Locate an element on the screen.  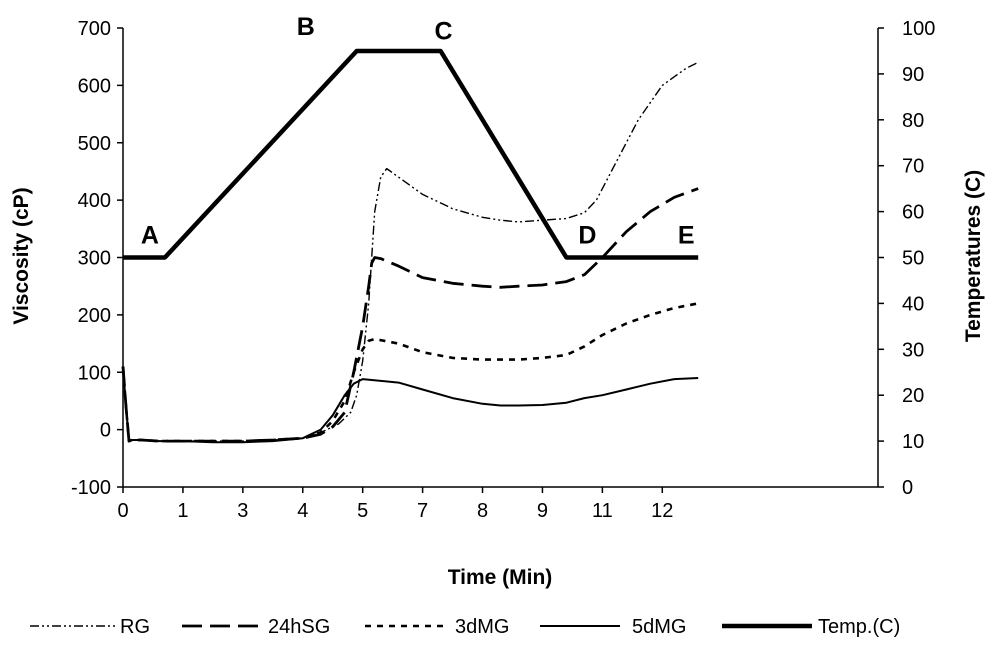
x-tick-label: 12 is located at coordinates (662, 511).